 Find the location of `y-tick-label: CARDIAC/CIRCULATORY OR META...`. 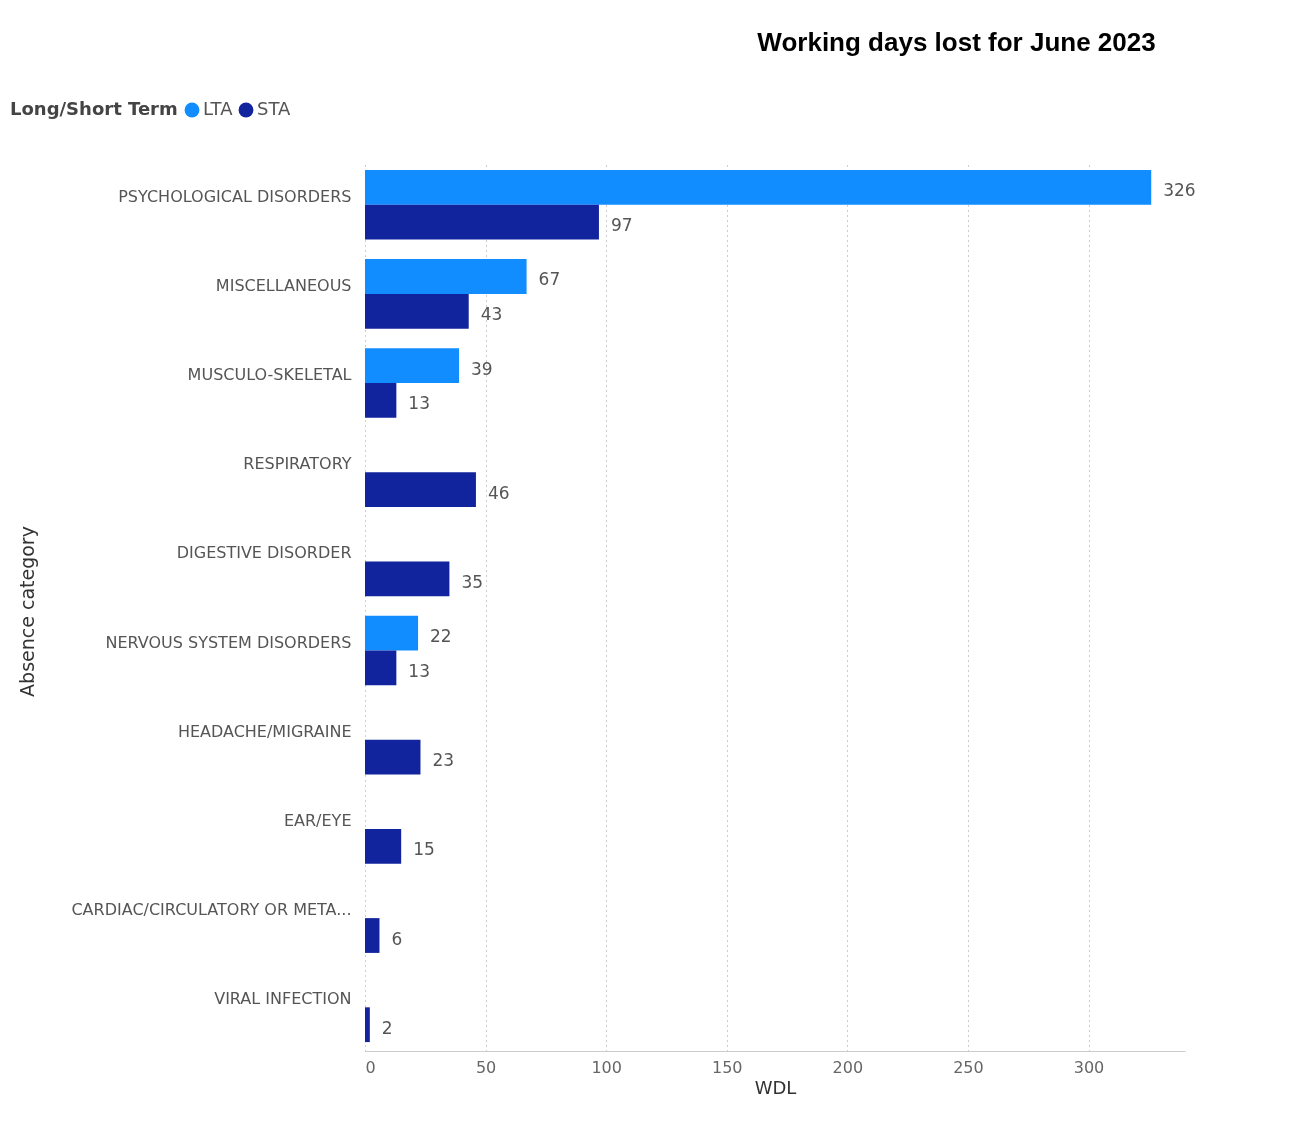

y-tick-label: CARDIAC/CIRCULATORY OR META... is located at coordinates (211, 910).